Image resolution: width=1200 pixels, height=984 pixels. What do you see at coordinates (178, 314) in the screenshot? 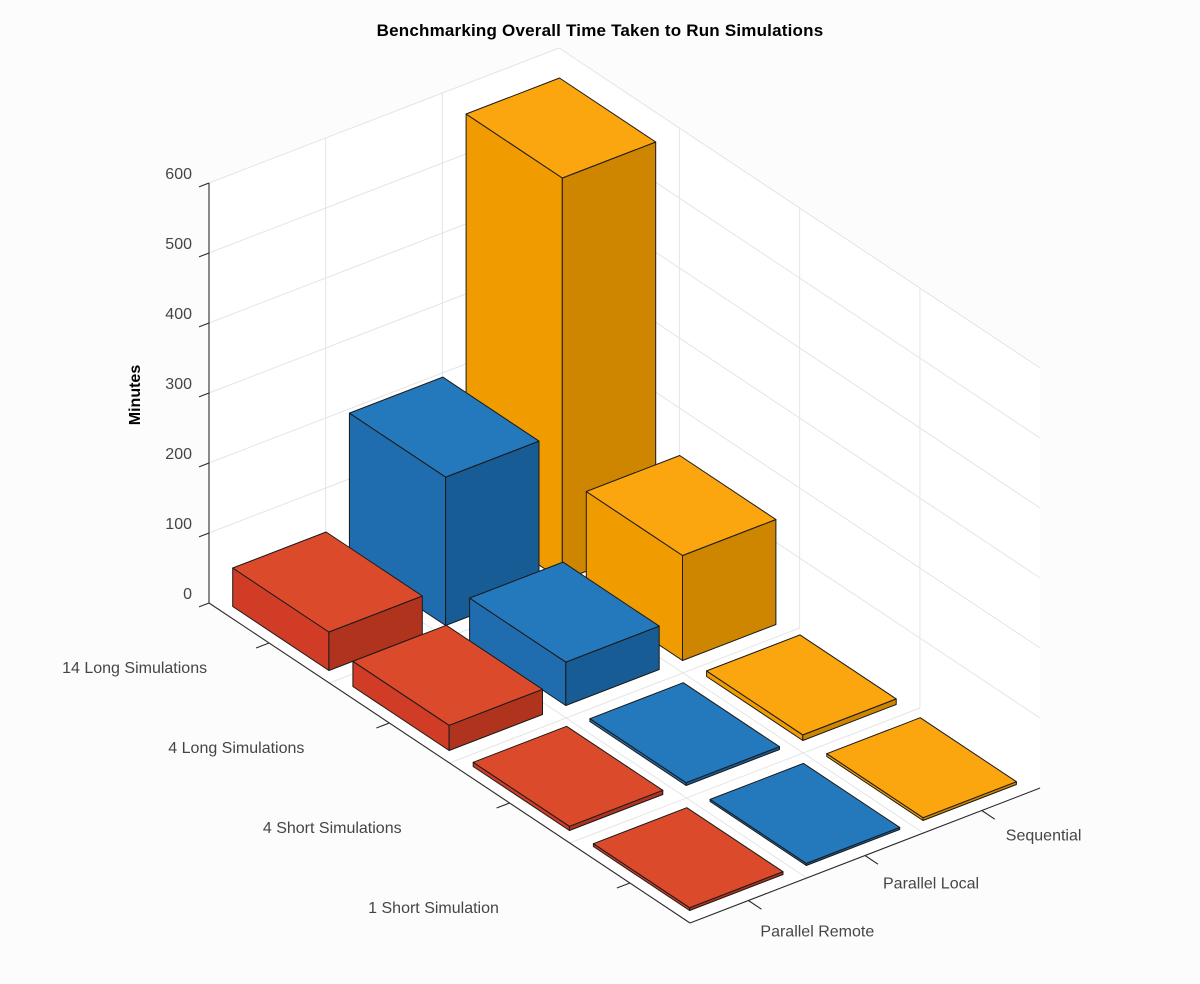
I see `y-tick-label: 400` at bounding box center [178, 314].